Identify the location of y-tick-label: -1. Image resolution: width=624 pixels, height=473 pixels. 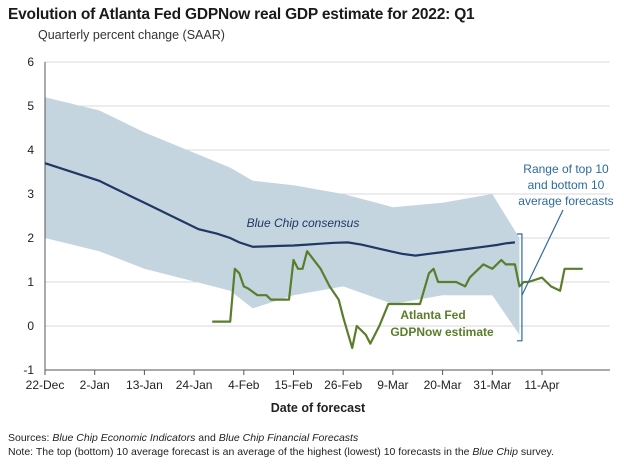
(28, 370).